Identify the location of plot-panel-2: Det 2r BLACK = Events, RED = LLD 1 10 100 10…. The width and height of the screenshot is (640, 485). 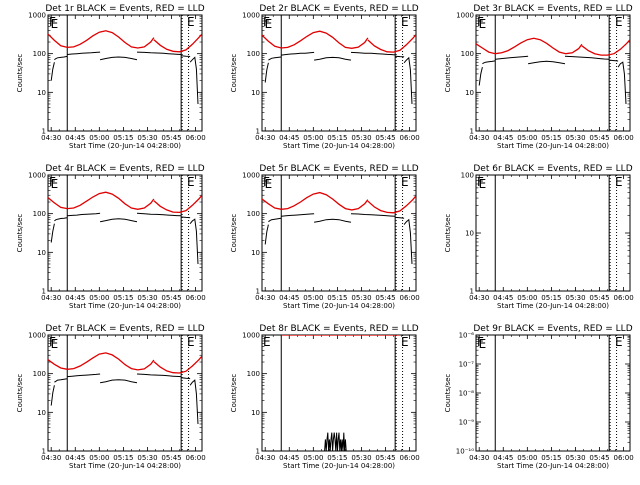
(325, 77).